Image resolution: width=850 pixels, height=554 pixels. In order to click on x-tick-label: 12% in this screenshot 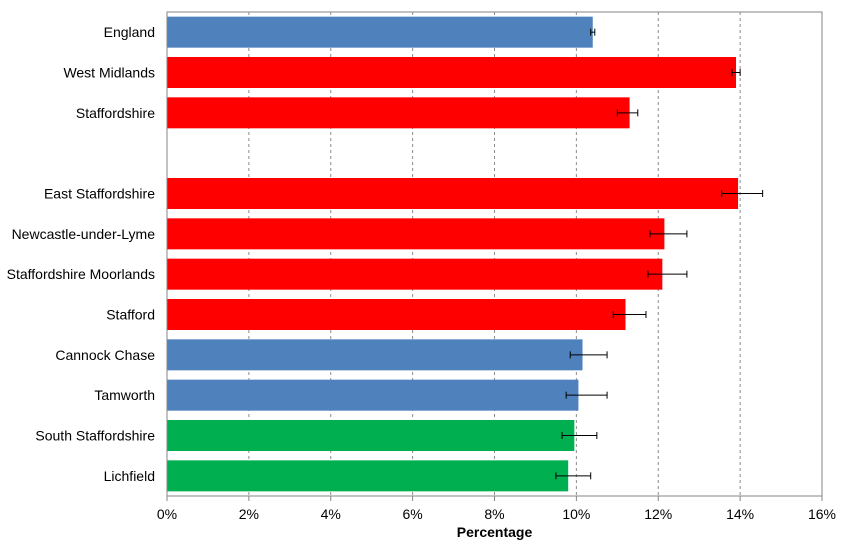, I will do `click(658, 514)`.